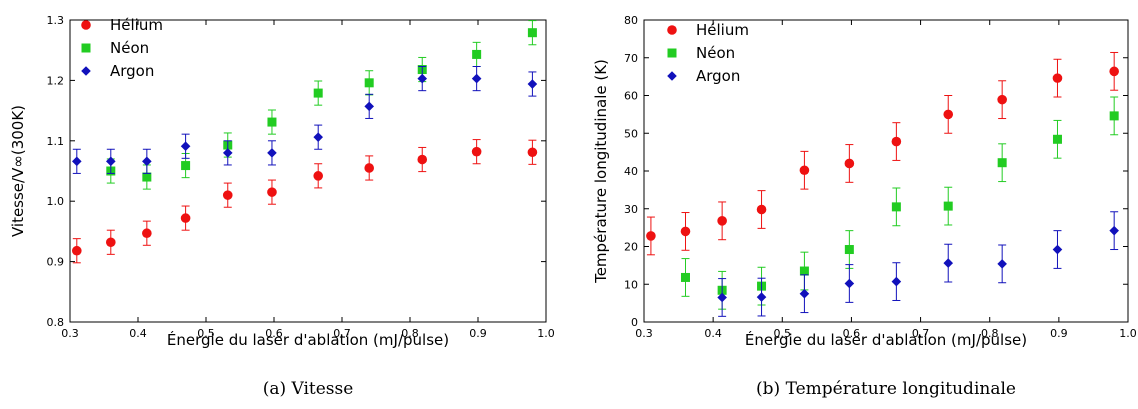 Image resolution: width=1138 pixels, height=409 pixels. What do you see at coordinates (631, 20) in the screenshot?
I see `y-tick-label: 80` at bounding box center [631, 20].